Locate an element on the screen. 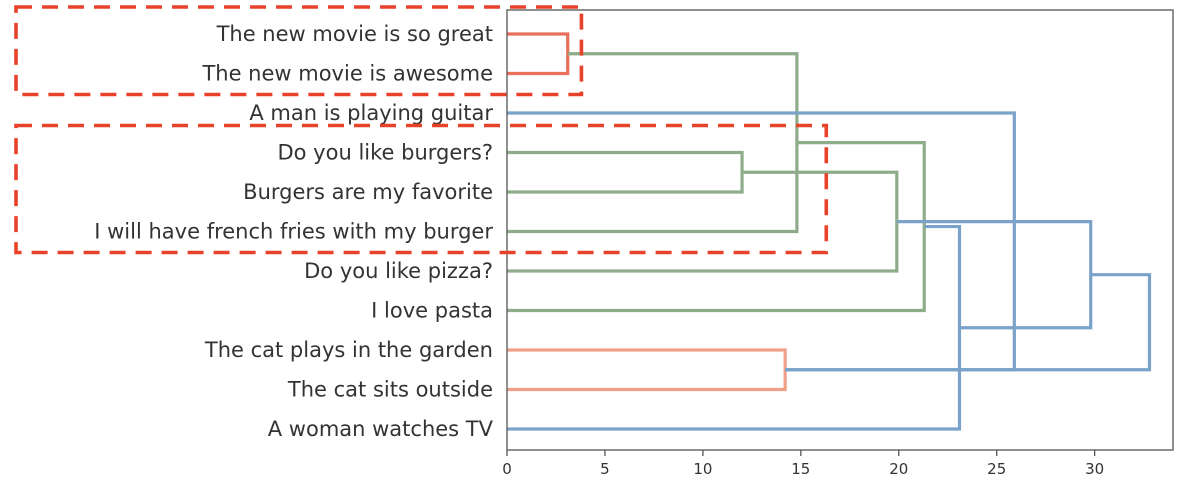 The width and height of the screenshot is (1194, 494). x-tick-label: 5 is located at coordinates (605, 469).